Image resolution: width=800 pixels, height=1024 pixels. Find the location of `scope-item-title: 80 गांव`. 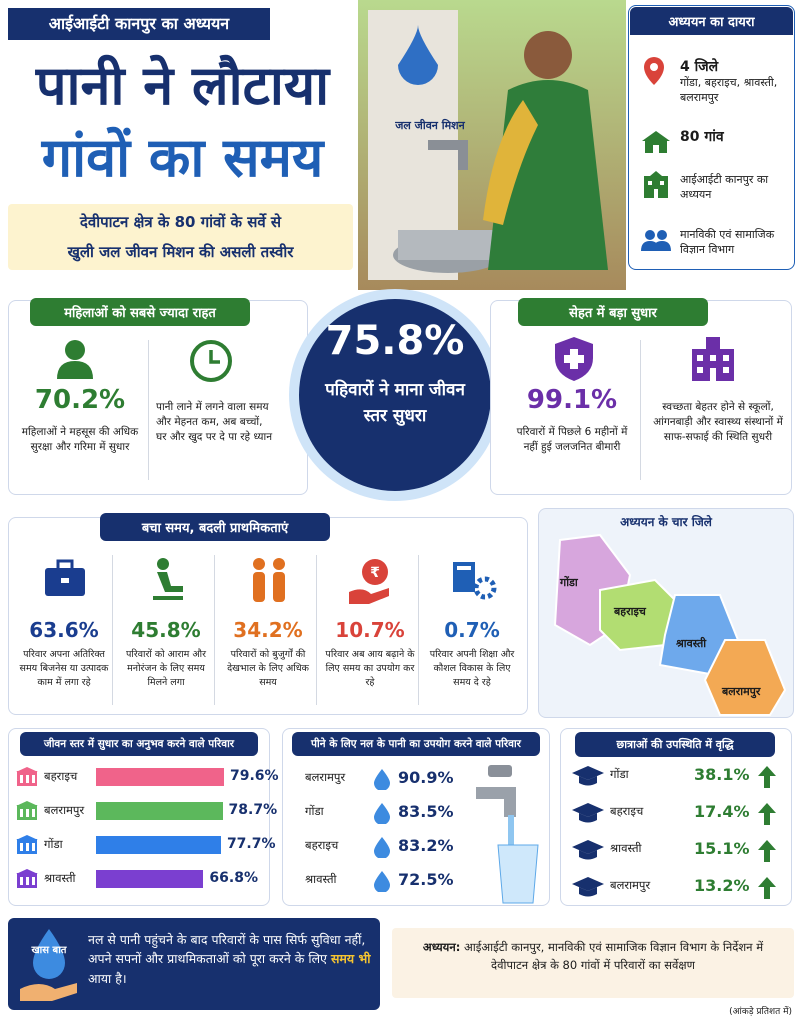

scope-item-title: 80 गांव is located at coordinates (702, 137).